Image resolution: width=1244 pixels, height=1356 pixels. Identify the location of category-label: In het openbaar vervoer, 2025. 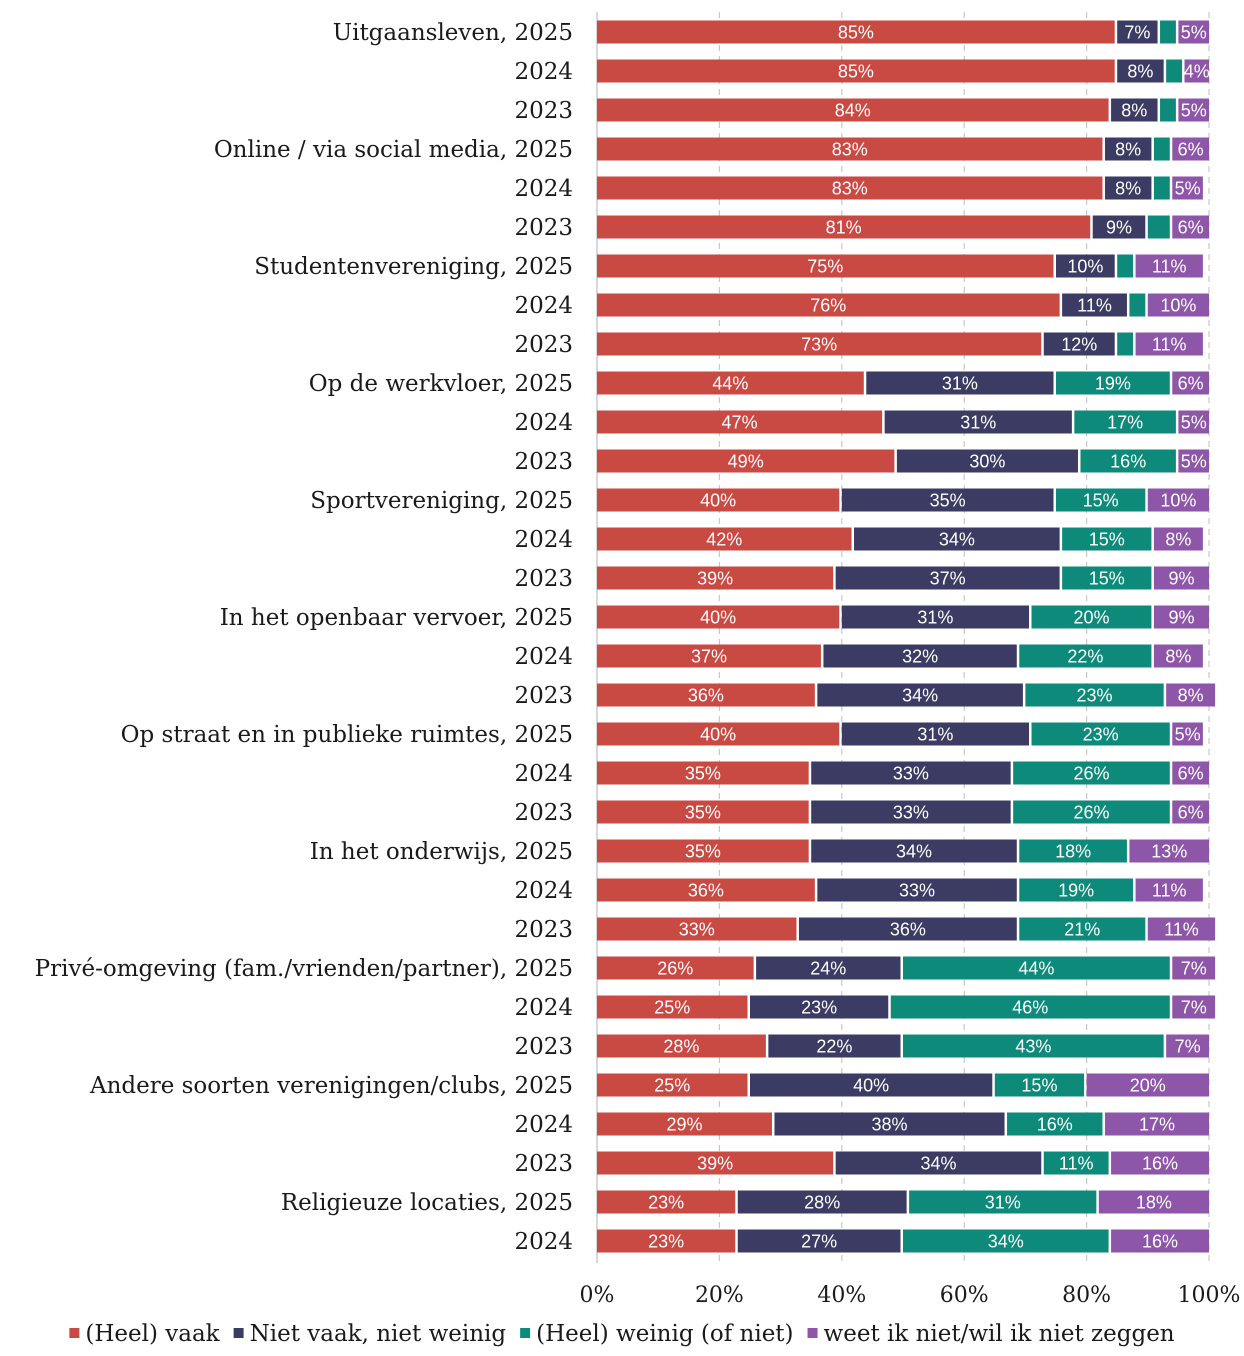
(396, 618).